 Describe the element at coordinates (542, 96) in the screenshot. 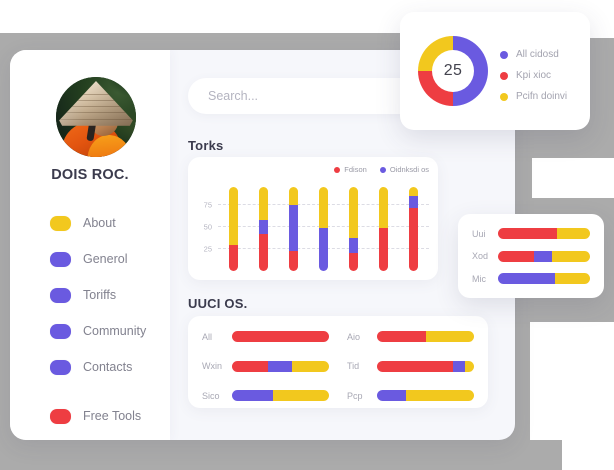

I see `donut-legend-label: Pcifn doinvi` at that location.